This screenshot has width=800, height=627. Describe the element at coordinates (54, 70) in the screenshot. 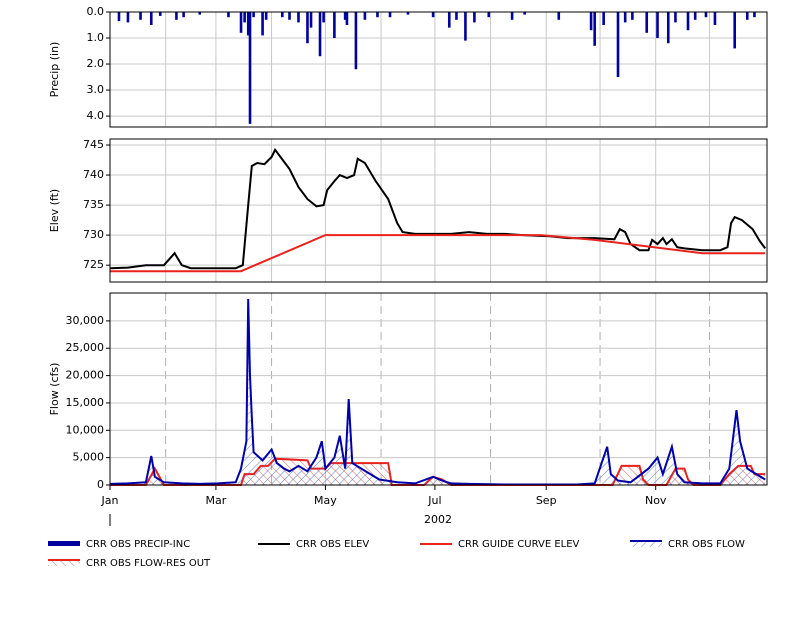

I see `y-axis-label: Precip (in)` at that location.